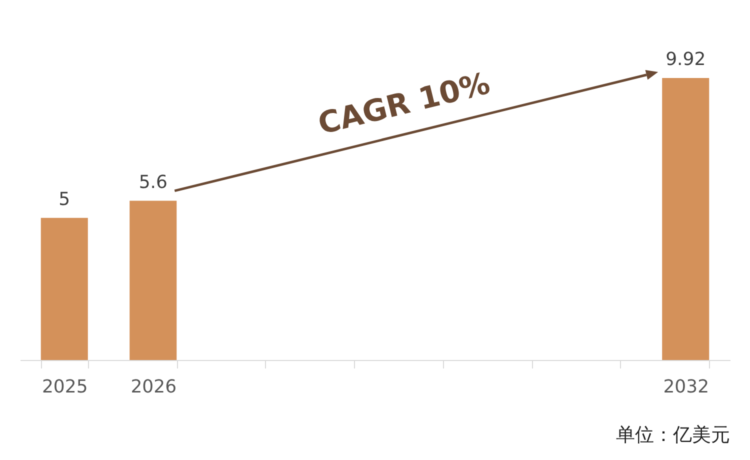  What do you see at coordinates (673, 435) in the screenshot?
I see `text: 单位：亿美元` at bounding box center [673, 435].